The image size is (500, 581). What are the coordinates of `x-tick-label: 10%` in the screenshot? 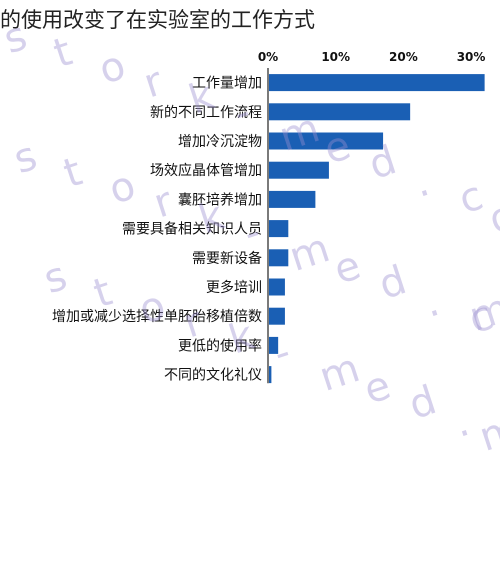 It's located at (335, 57).